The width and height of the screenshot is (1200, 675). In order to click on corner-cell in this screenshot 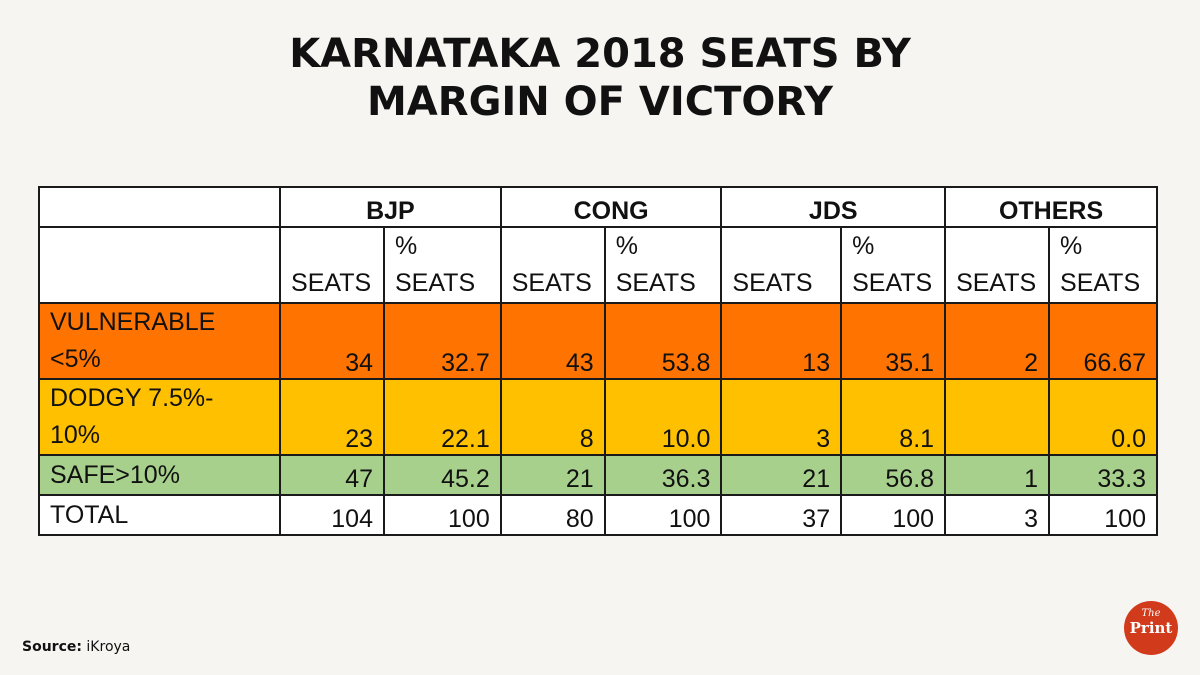, I will do `click(159, 207)`.